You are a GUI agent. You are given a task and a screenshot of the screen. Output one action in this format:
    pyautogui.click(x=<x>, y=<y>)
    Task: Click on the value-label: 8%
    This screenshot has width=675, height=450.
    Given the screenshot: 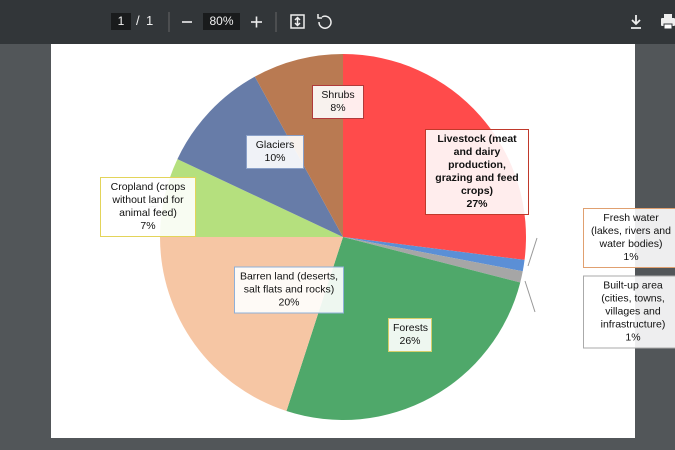 What is the action you would take?
    pyautogui.click(x=338, y=108)
    